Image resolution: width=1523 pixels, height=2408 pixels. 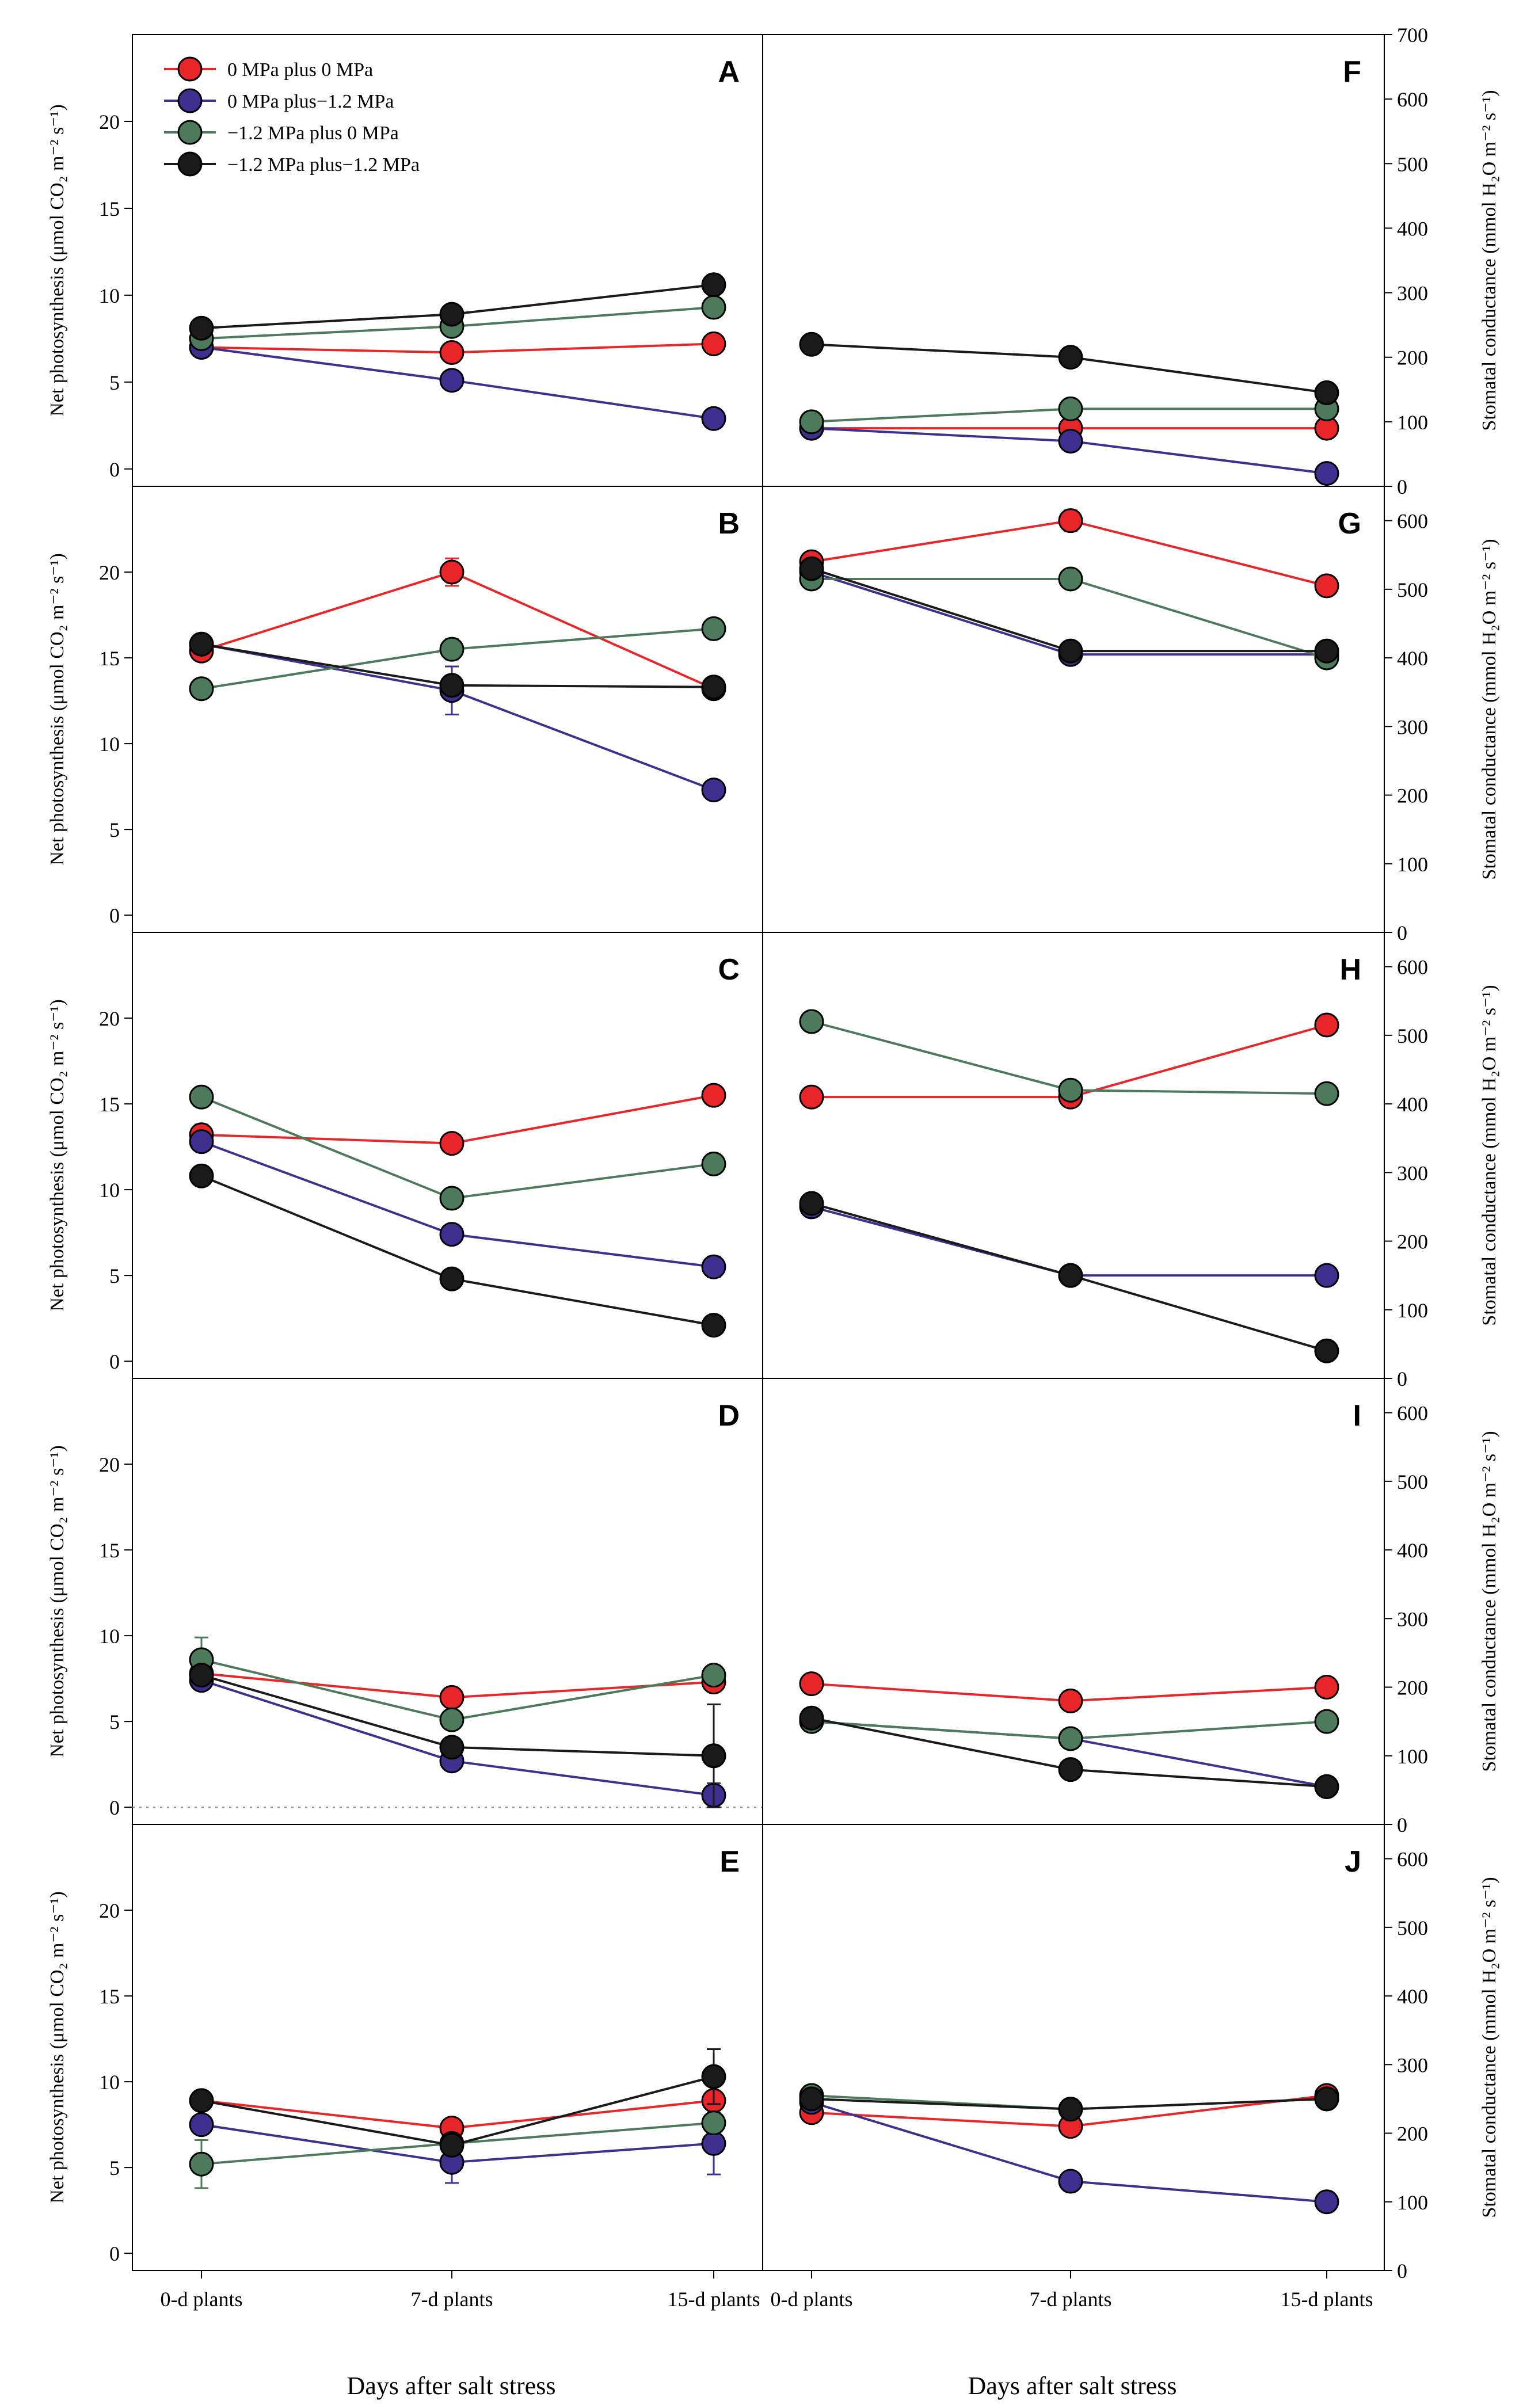 I want to click on y-tick-label: 15, so click(x=109, y=1550).